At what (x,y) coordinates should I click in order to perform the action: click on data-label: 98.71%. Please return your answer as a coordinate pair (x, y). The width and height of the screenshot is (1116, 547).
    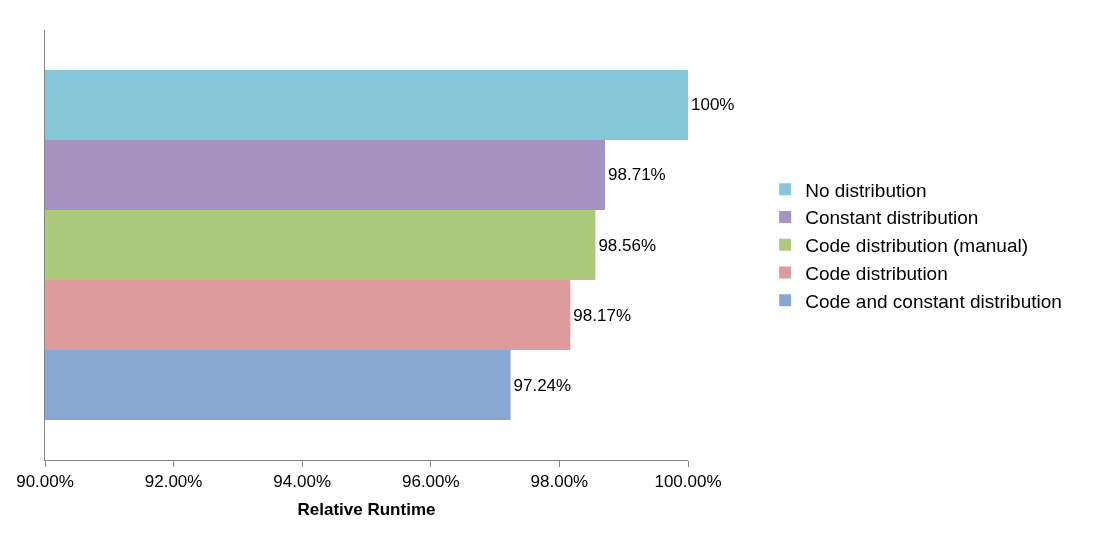
    Looking at the image, I should click on (637, 175).